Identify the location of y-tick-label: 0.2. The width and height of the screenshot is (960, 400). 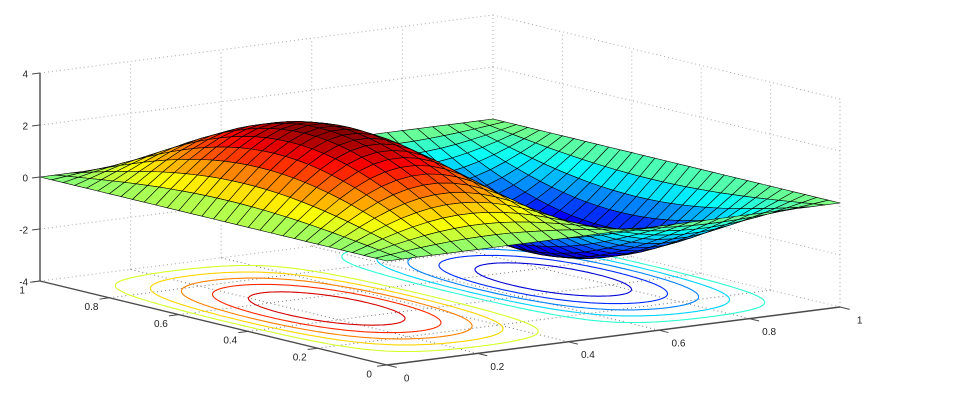
(300, 358).